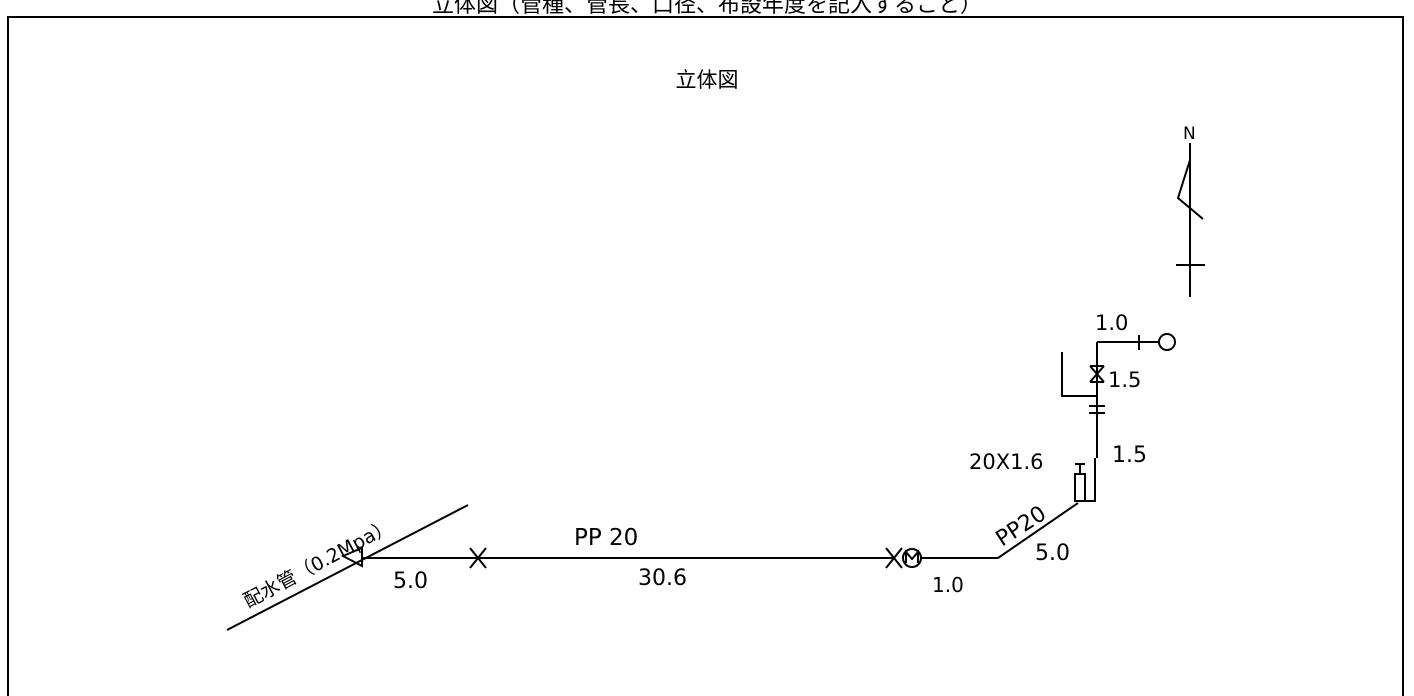 The width and height of the screenshot is (1414, 696). Describe the element at coordinates (948, 585) in the screenshot. I see `meter-length-label: 1.0` at that location.